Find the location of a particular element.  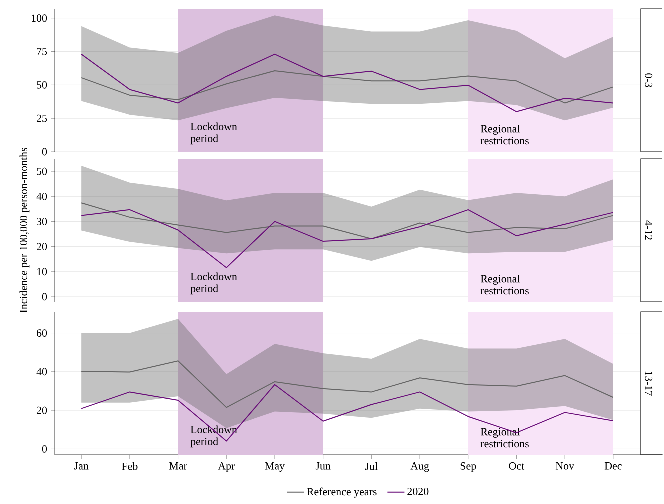

x-tick-label: May is located at coordinates (275, 467).